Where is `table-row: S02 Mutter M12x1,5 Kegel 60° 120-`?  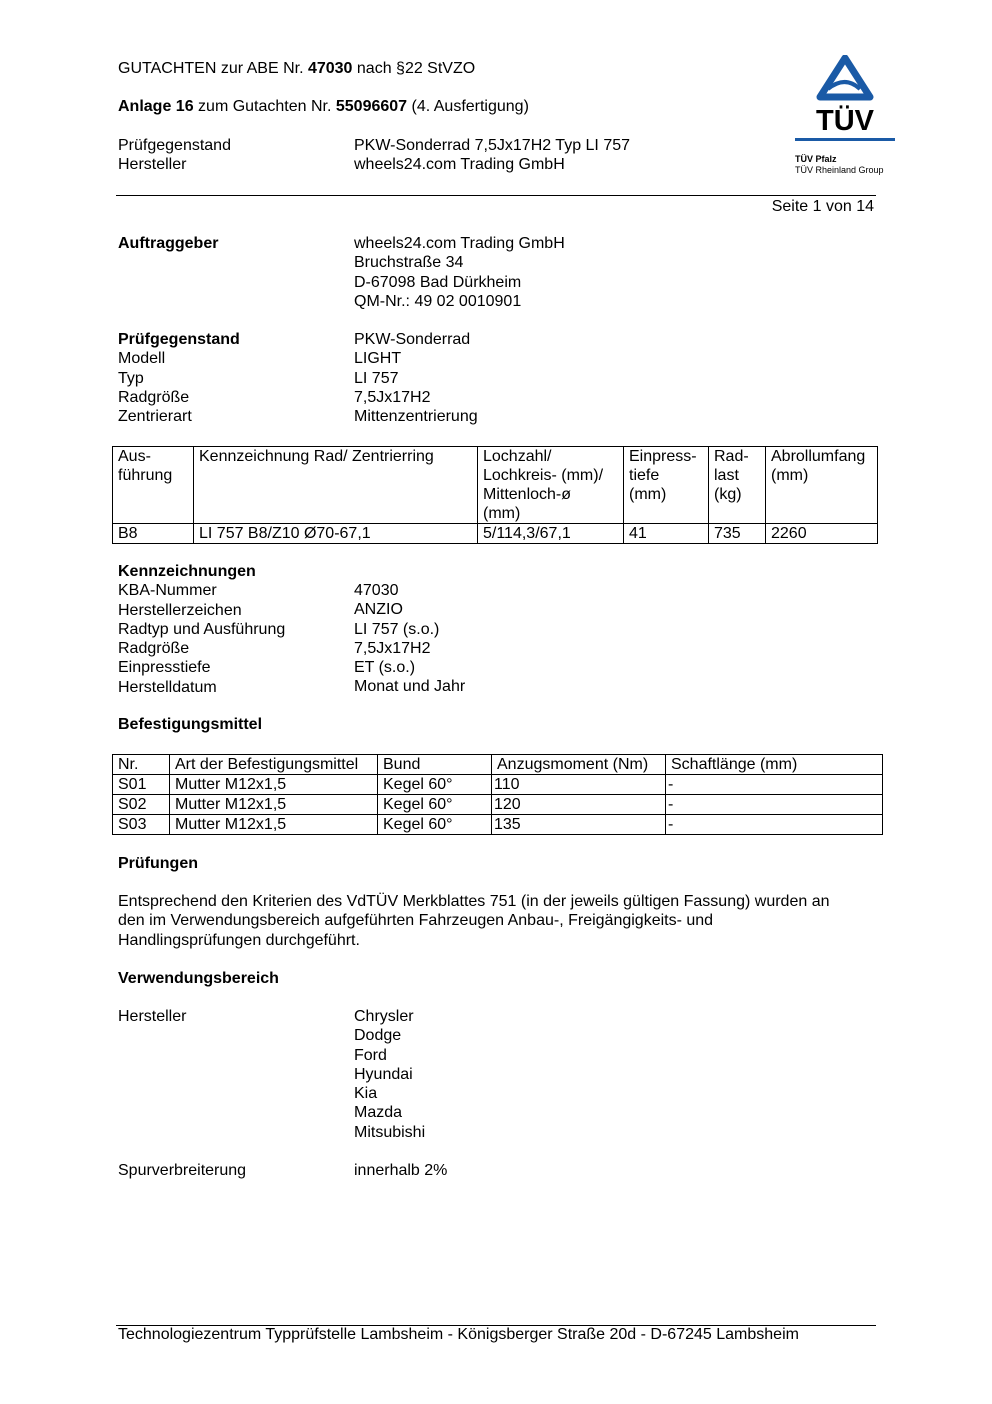
table-row: S02 Mutter M12x1,5 Kegel 60° 120- is located at coordinates (497, 804).